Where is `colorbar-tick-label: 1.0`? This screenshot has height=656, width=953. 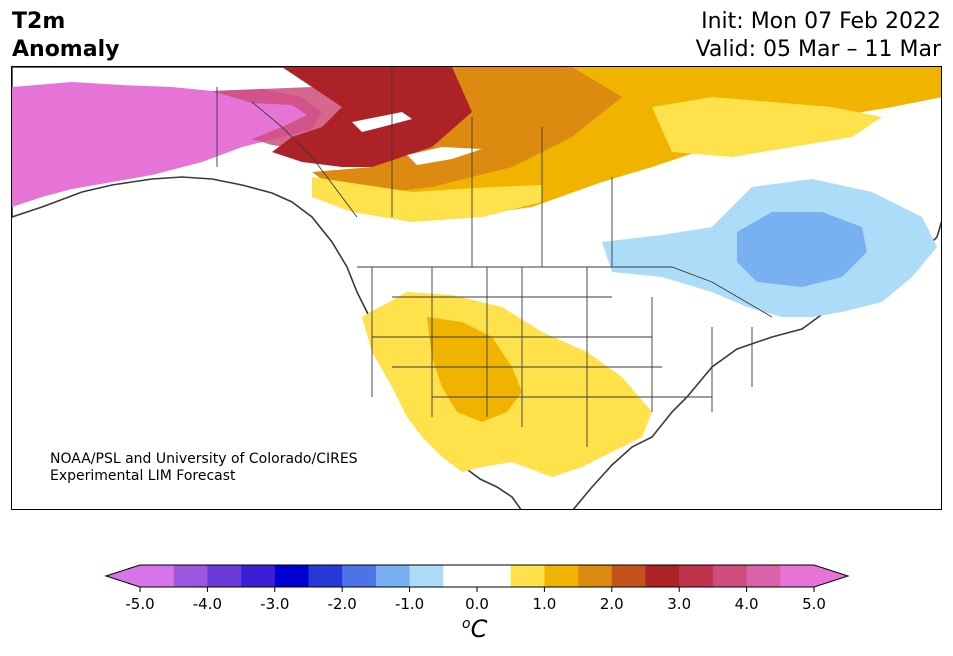
colorbar-tick-label: 1.0 is located at coordinates (544, 604).